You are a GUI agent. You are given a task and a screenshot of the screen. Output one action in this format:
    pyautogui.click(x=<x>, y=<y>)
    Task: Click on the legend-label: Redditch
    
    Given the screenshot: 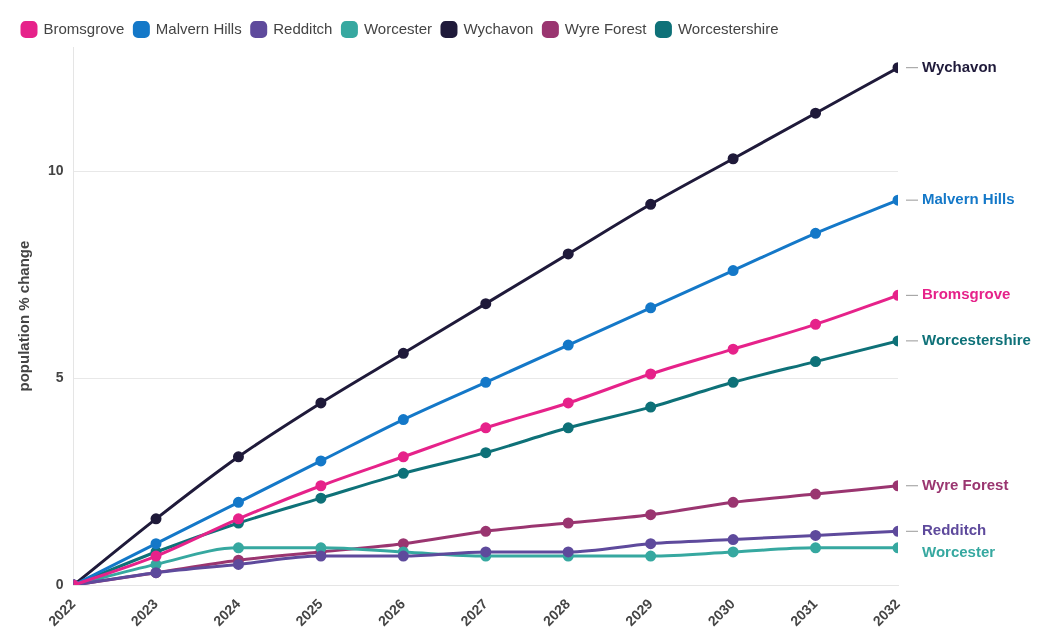 What is the action you would take?
    pyautogui.click(x=303, y=28)
    